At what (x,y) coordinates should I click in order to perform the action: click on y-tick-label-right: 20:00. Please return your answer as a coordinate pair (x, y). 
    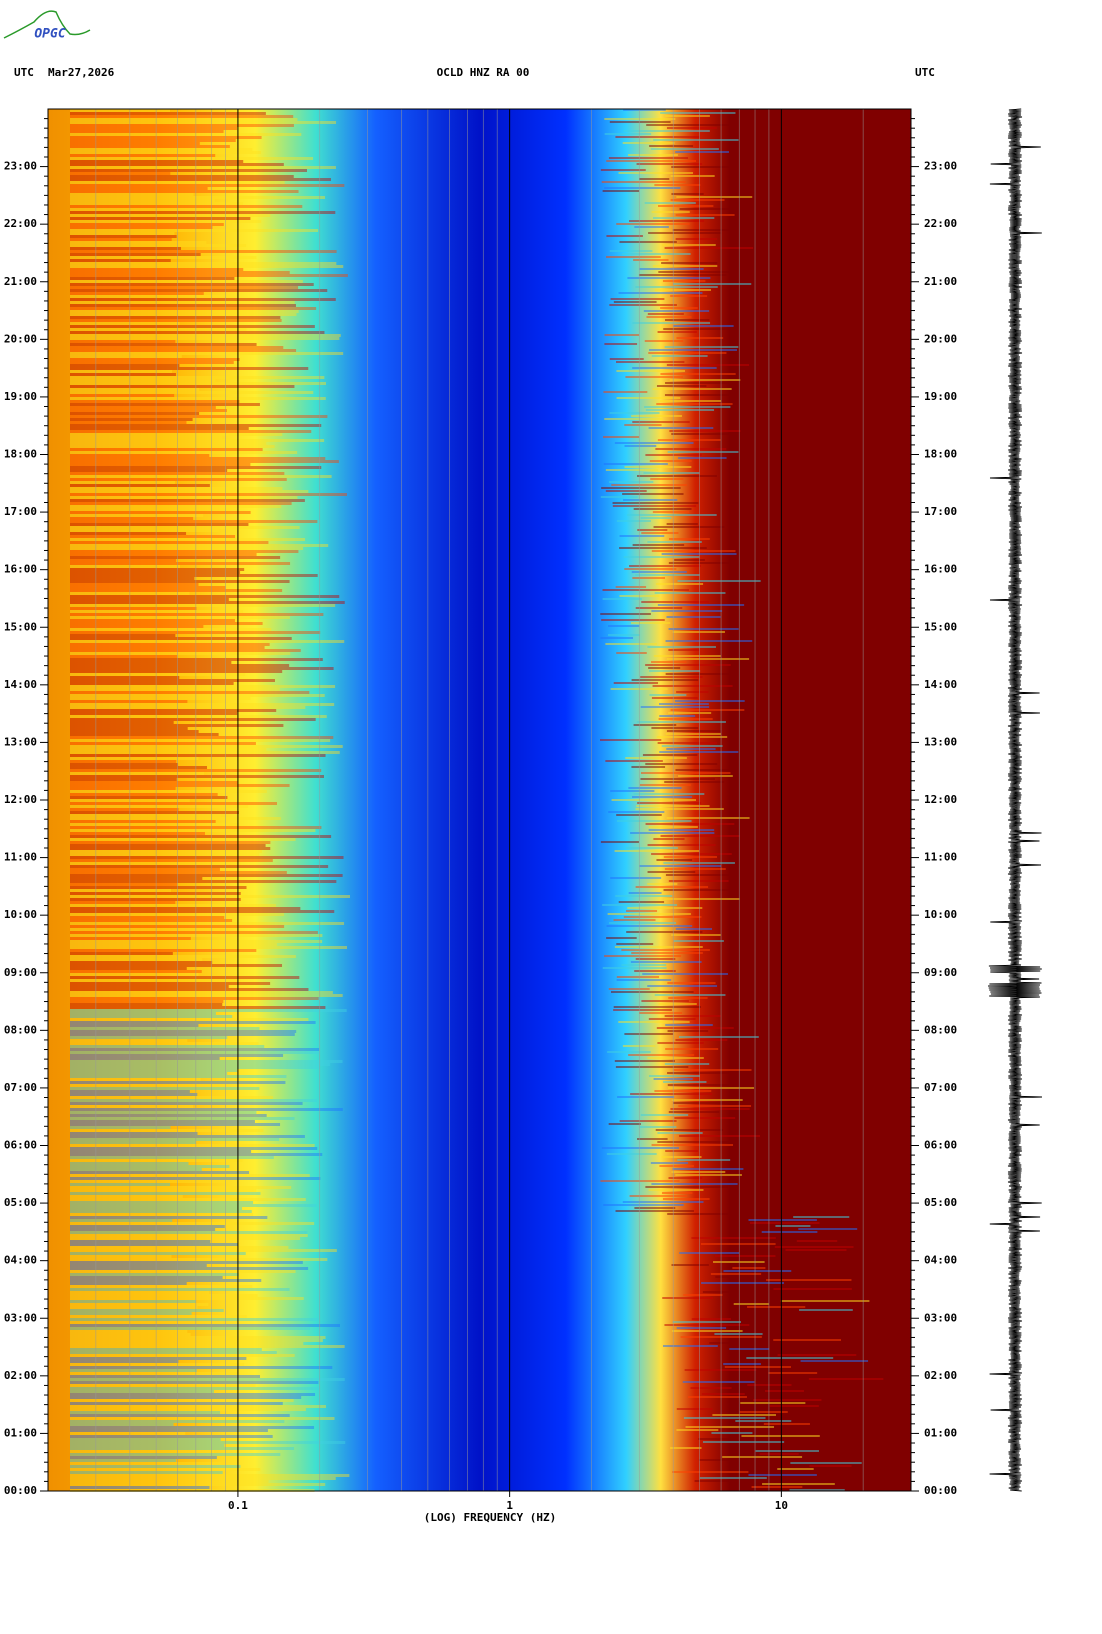
    Looking at the image, I should click on (940, 338).